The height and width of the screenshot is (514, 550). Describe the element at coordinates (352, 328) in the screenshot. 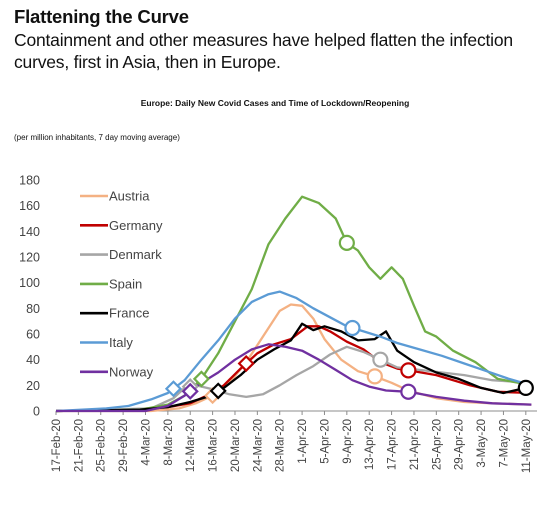

I see `reopening-marker-italy` at that location.